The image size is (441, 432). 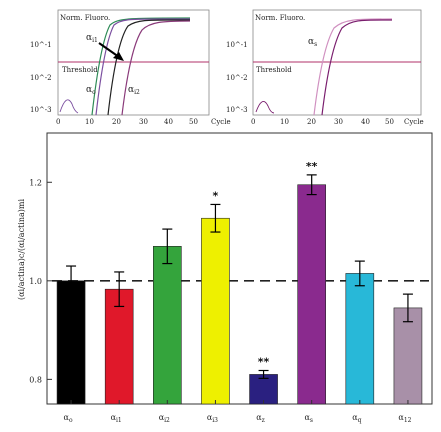 What do you see at coordinates (41, 45) in the screenshot?
I see `panel-left-ytick-1: 10^-1` at bounding box center [41, 45].